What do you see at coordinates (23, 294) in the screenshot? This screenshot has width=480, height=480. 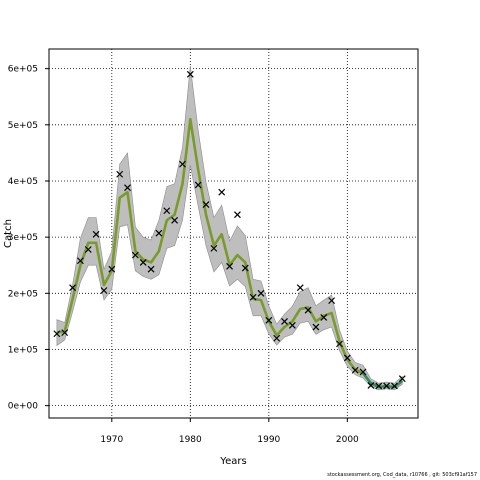 I see `y-tick-label: 2e+05` at bounding box center [23, 294].